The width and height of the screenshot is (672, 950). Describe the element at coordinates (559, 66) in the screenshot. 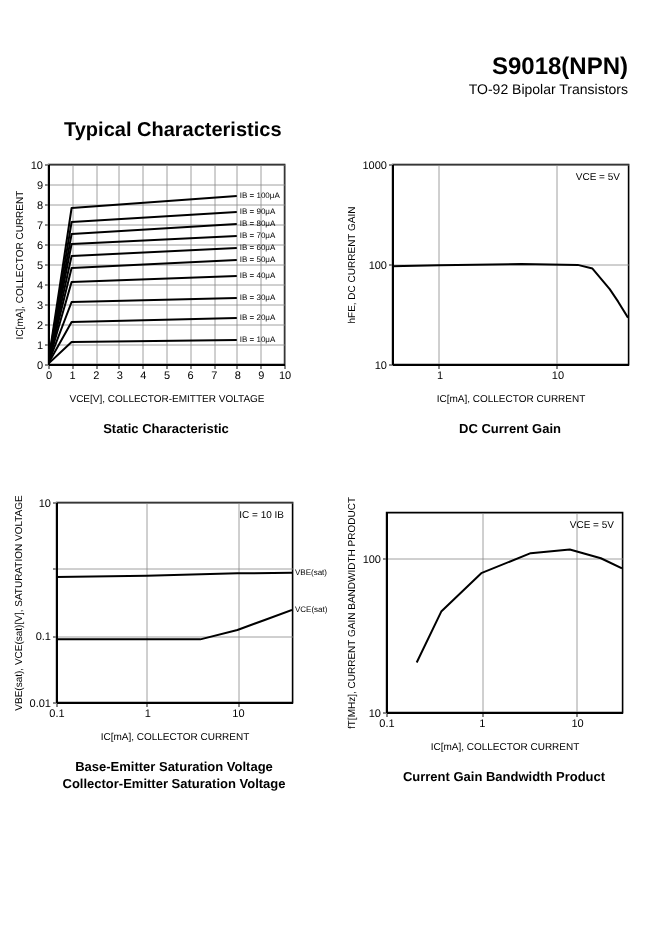

I see `text: S9018(NPN)` at that location.